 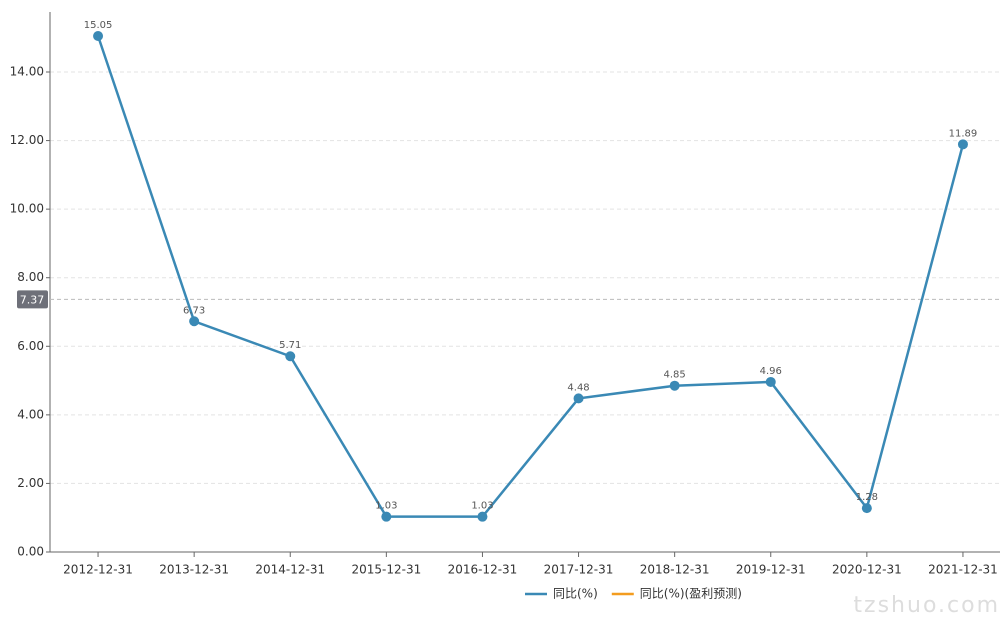 I want to click on x-tick-label: 2017-12-31, so click(x=579, y=570).